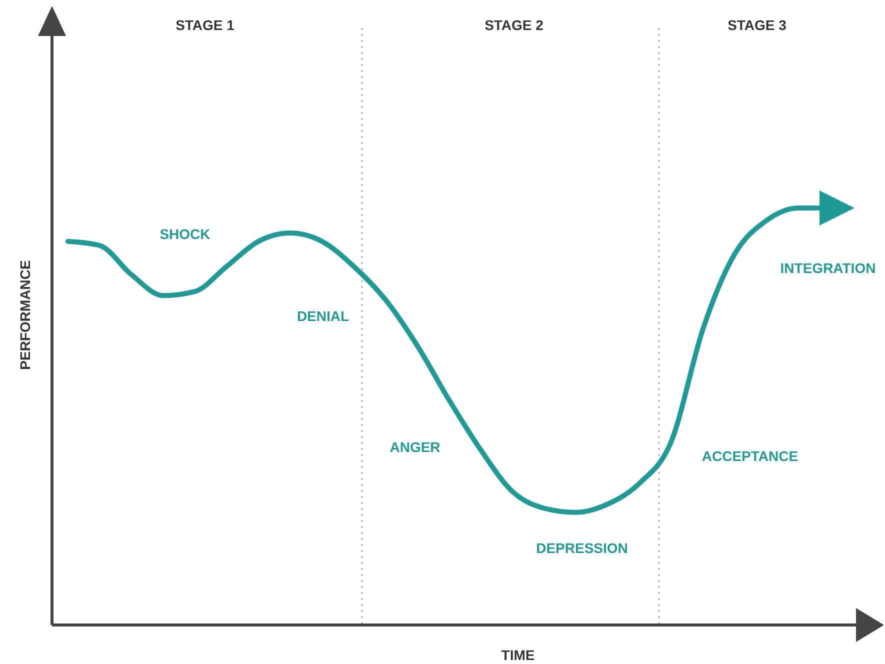  Describe the element at coordinates (514, 25) in the screenshot. I see `text: STAGE 2` at that location.